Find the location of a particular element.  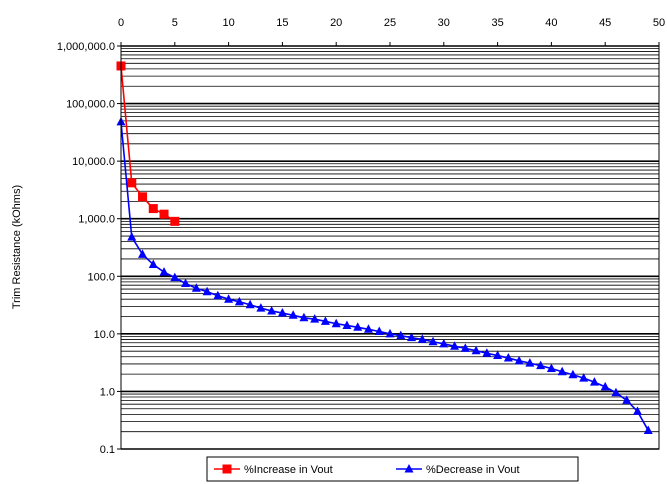

y-tick-label: 100,000.0 is located at coordinates (90, 105).